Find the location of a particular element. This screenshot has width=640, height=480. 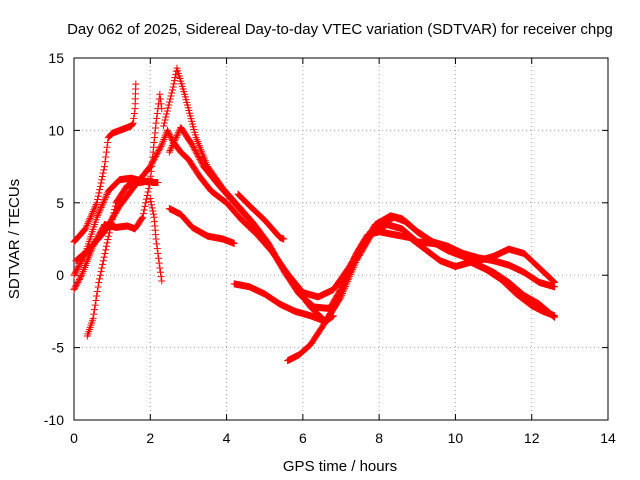

y-tick-label: 5 is located at coordinates (60, 203).